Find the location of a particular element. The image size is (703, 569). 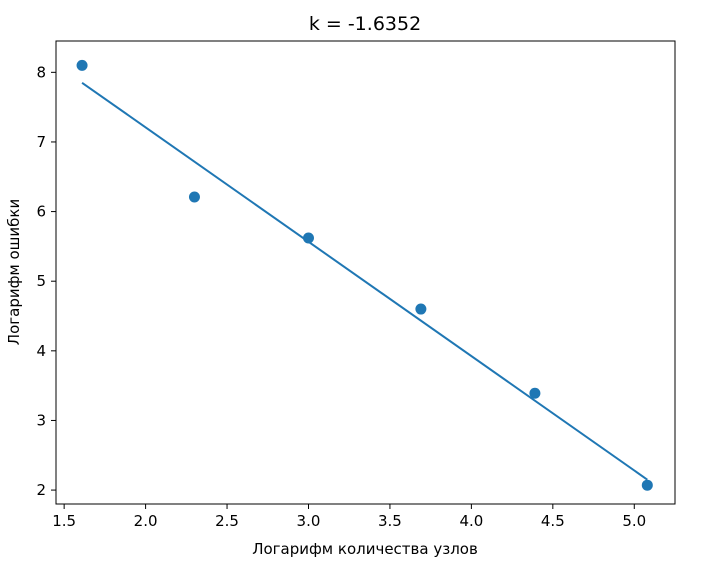

chart-title: k = -1.6352 is located at coordinates (365, 24).